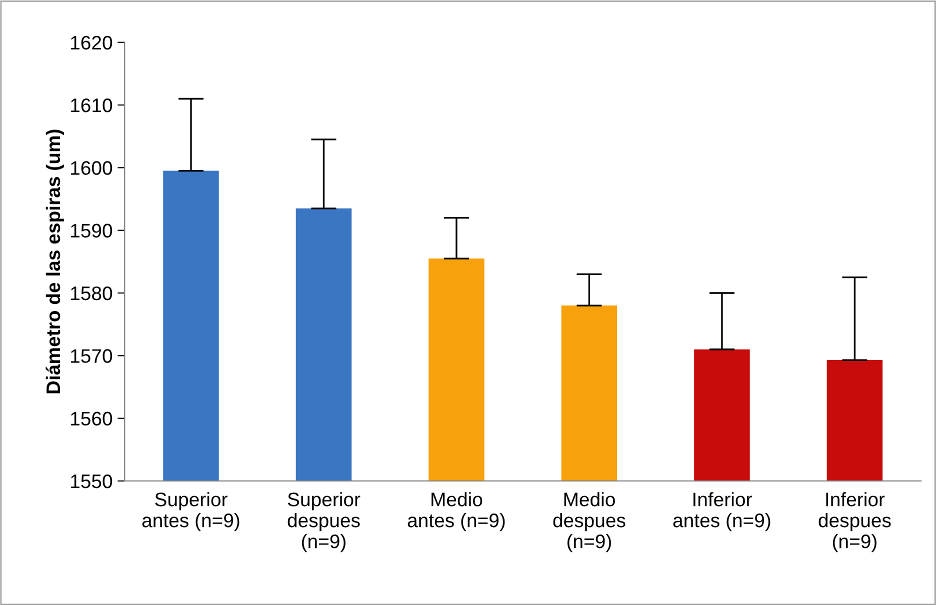 The image size is (937, 605). What do you see at coordinates (324, 522) in the screenshot?
I see `x-tick-label: Superior despues (n=9)` at bounding box center [324, 522].